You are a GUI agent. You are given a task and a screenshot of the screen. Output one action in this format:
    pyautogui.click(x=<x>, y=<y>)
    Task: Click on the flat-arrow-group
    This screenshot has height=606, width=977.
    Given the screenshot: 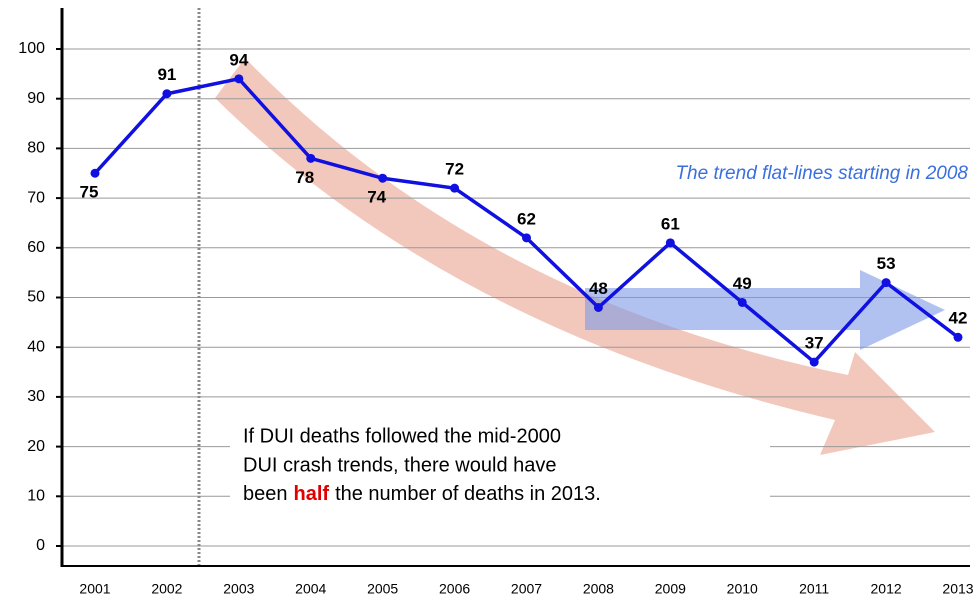 What is the action you would take?
    pyautogui.click(x=765, y=310)
    